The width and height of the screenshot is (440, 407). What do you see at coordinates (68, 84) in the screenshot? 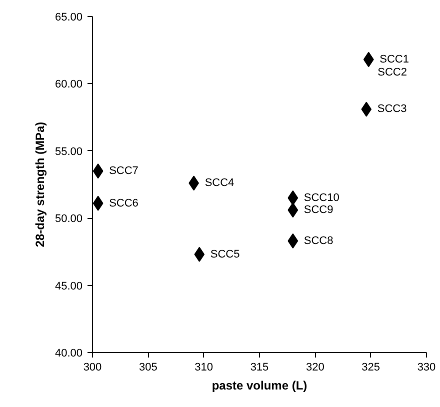
I see `y-tick-label: 60.00` at bounding box center [68, 84].